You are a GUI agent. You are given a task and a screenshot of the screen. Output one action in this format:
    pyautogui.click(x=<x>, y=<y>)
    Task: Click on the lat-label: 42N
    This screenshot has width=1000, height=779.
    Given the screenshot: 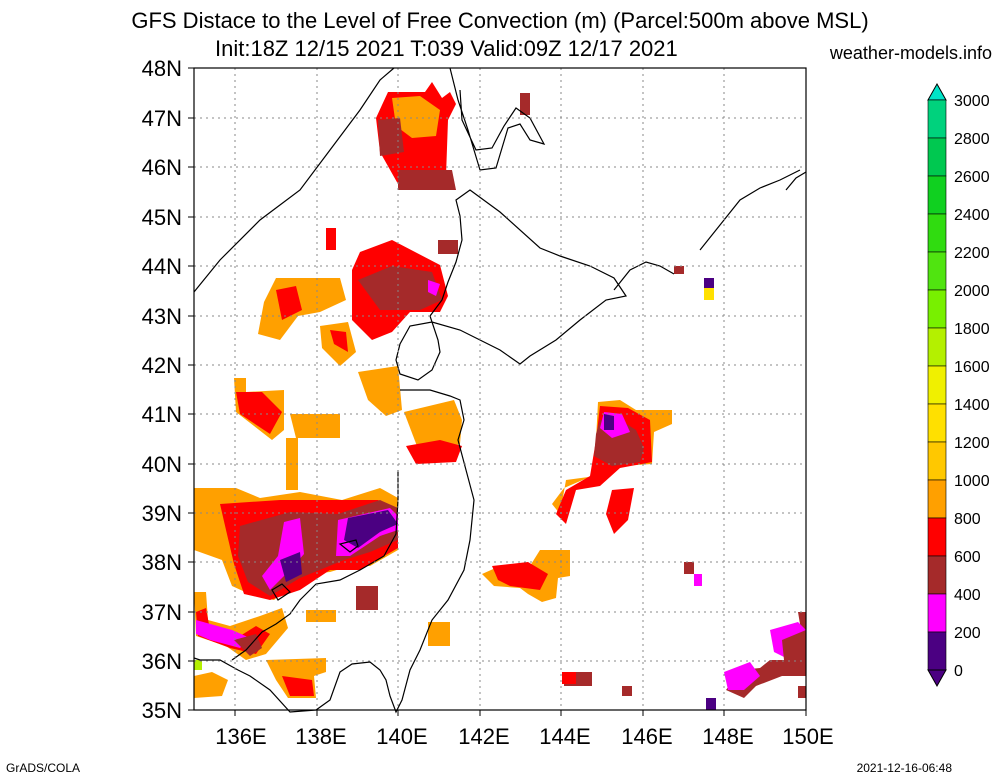 What is the action you would take?
    pyautogui.click(x=162, y=365)
    